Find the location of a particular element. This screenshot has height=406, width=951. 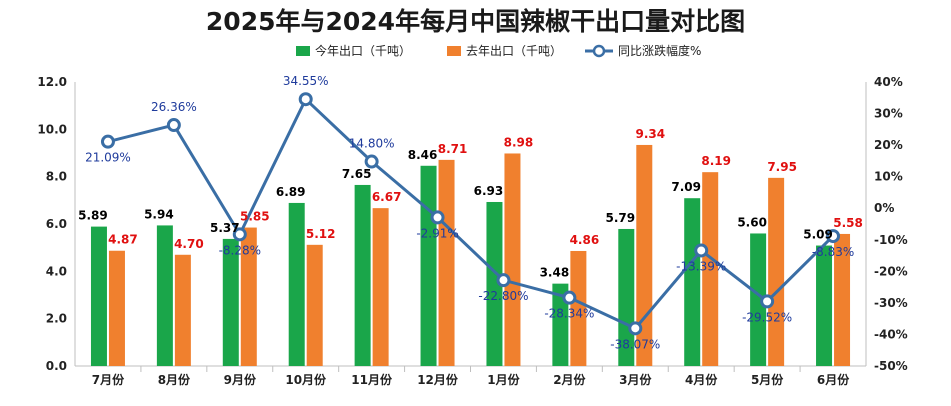

bar-current-label: 6.89 is located at coordinates (291, 192).